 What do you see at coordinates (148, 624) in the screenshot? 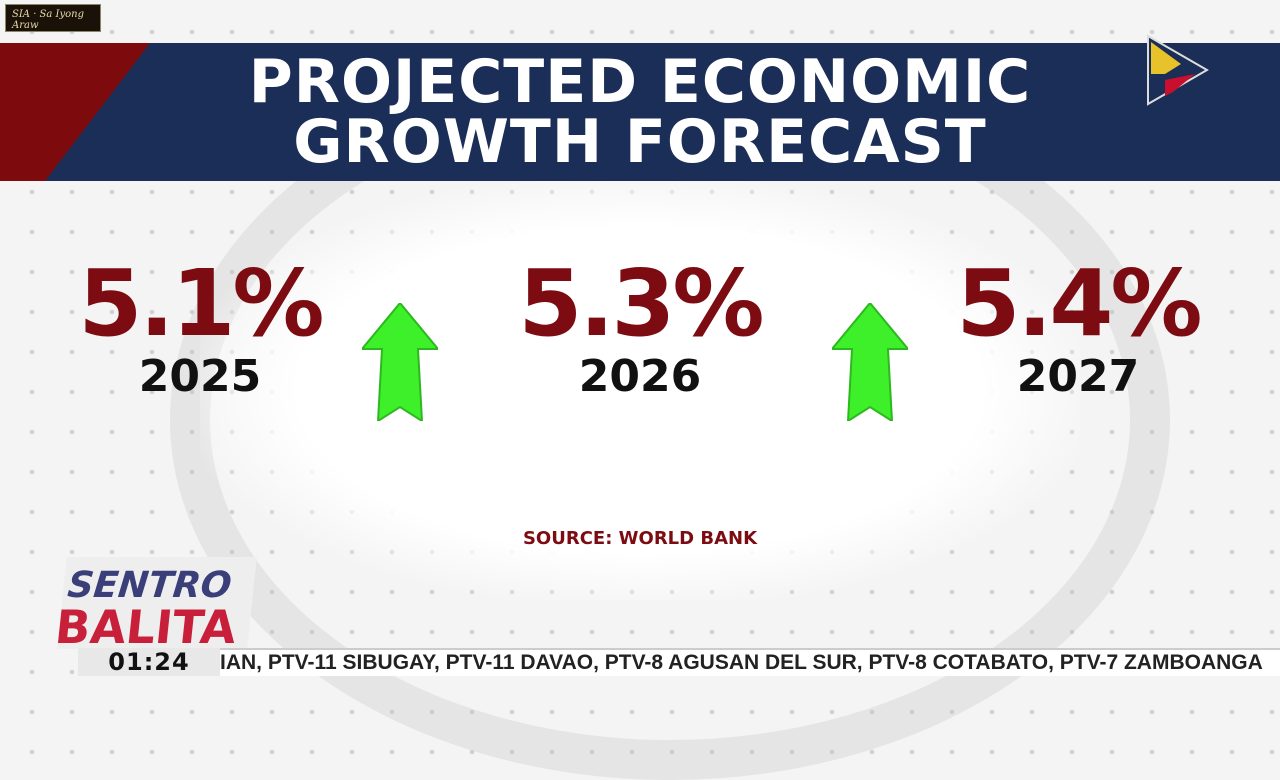
I see `show-logo-line-2: BALITA` at bounding box center [148, 624].